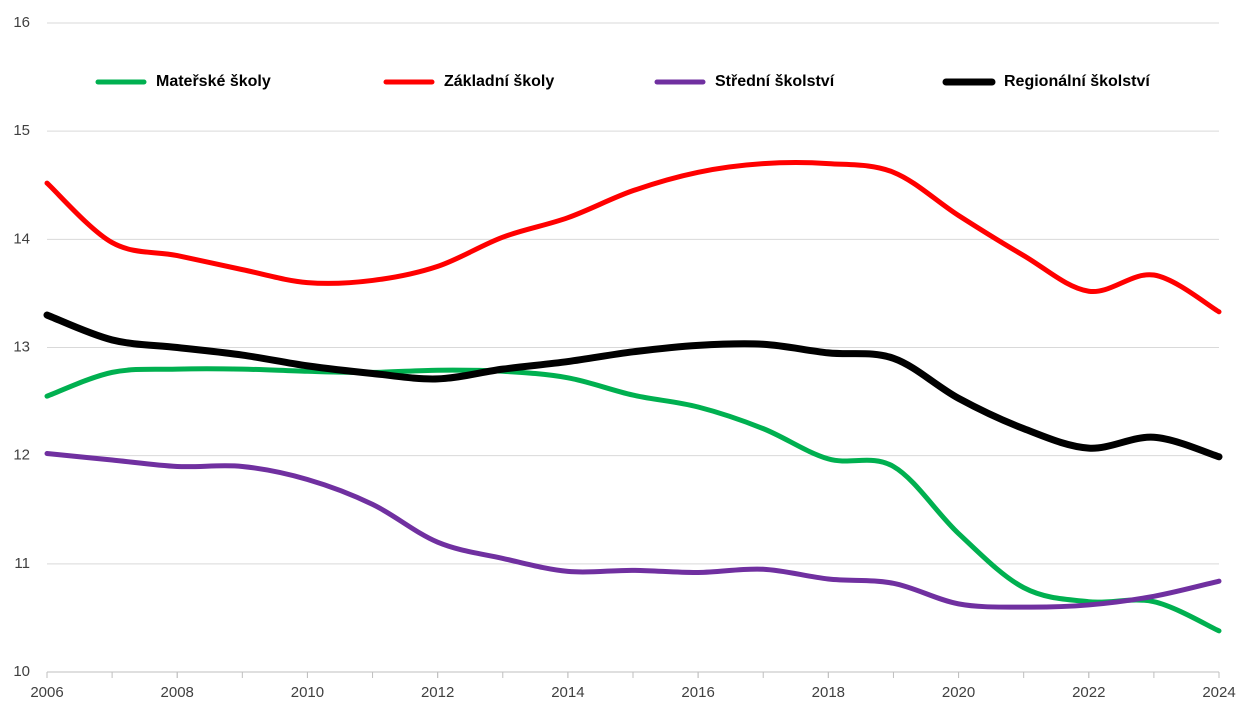 This screenshot has width=1240, height=704. Describe the element at coordinates (958, 692) in the screenshot. I see `x-tick-label: 2020` at that location.